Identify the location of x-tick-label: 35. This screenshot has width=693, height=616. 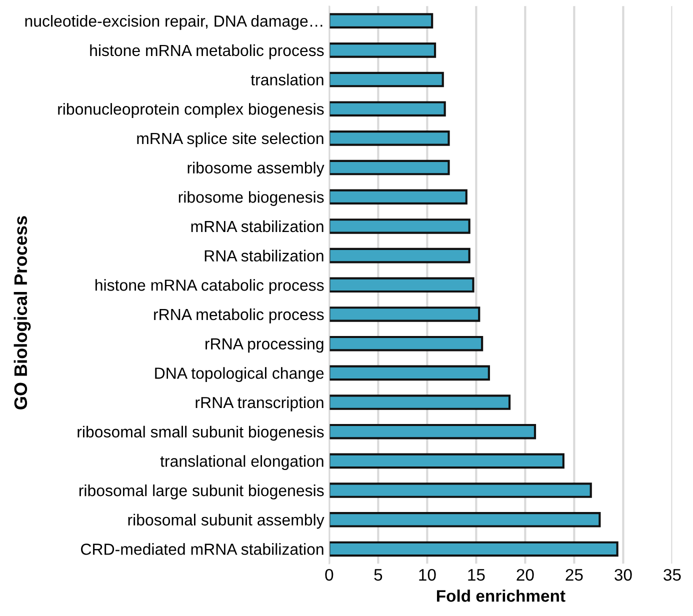
(672, 574).